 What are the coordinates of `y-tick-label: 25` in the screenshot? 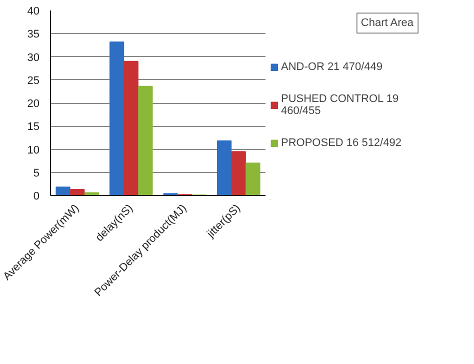 It's located at (33, 80).